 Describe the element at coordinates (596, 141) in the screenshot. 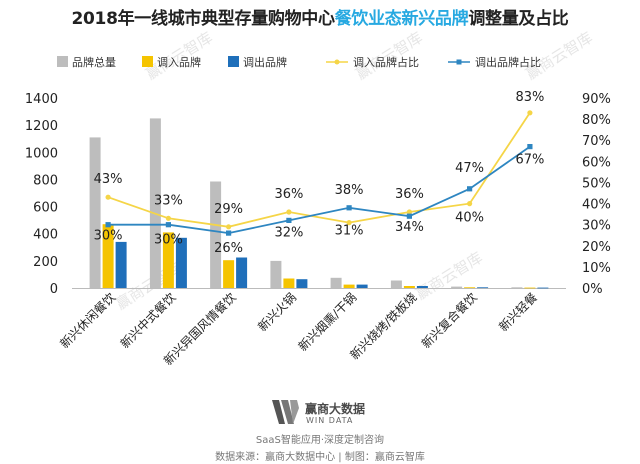

I see `y-right-tick-7: 70%` at that location.